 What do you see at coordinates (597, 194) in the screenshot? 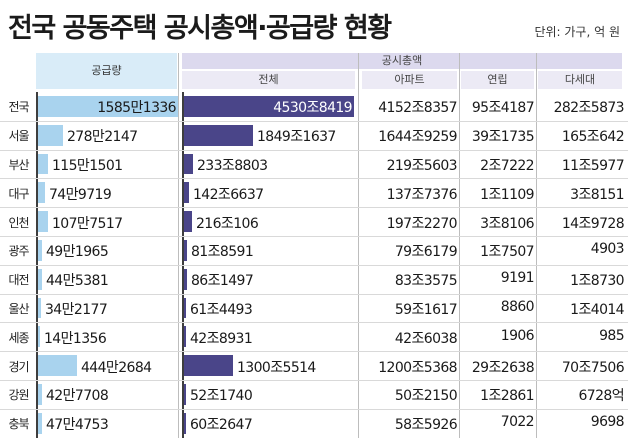
I see `value-multi-household: 3조8151` at bounding box center [597, 194].